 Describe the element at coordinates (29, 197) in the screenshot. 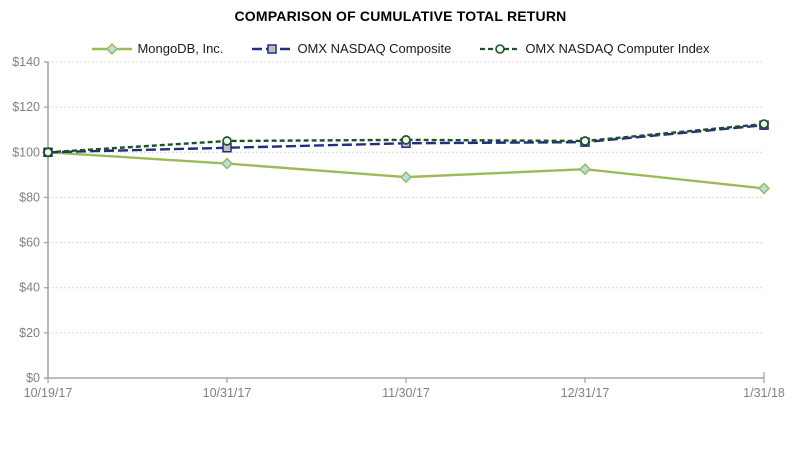

I see `y-tick-label: $80` at that location.